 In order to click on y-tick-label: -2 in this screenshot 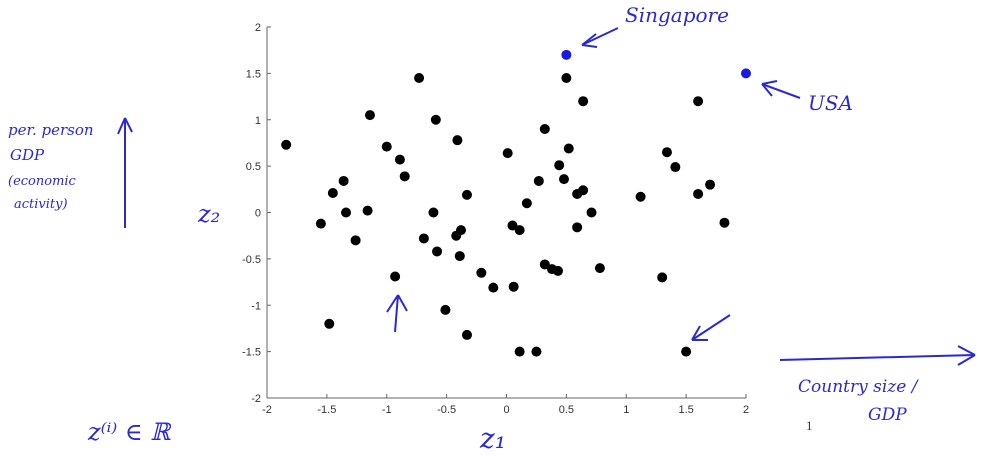, I will do `click(256, 399)`.